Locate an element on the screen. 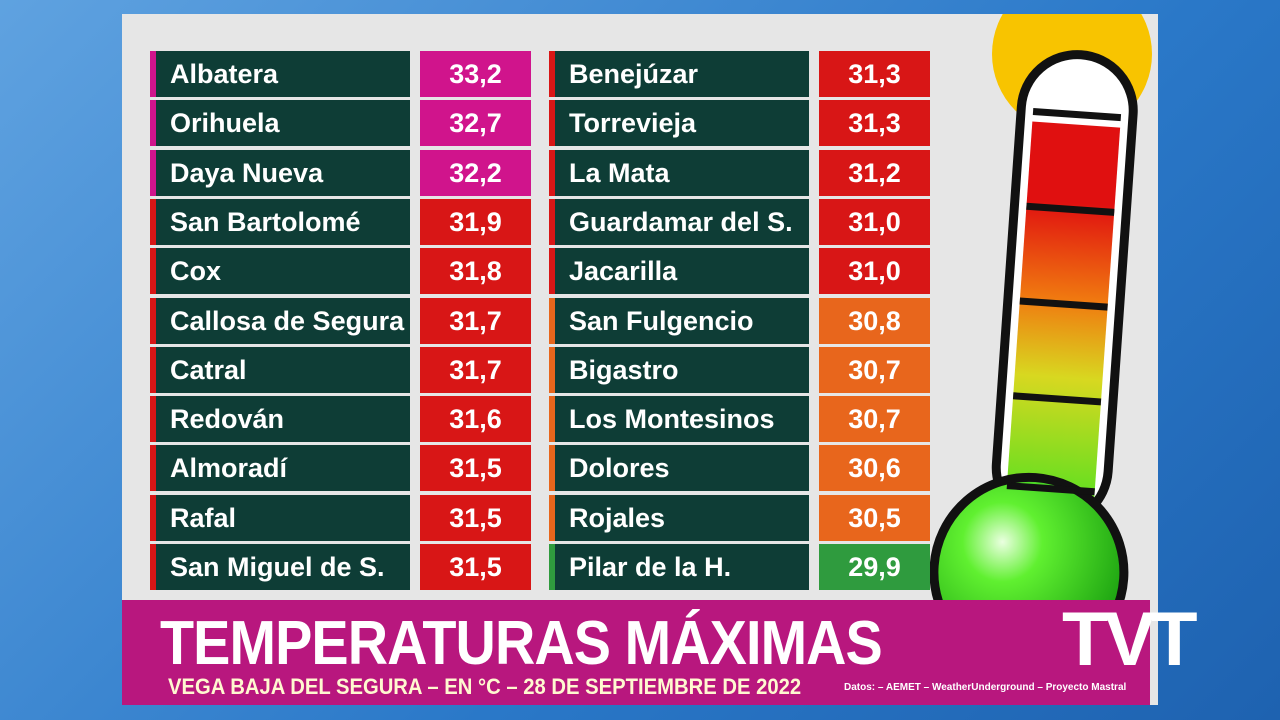 This screenshot has height=720, width=1280. city-name: Dolores is located at coordinates (679, 468).